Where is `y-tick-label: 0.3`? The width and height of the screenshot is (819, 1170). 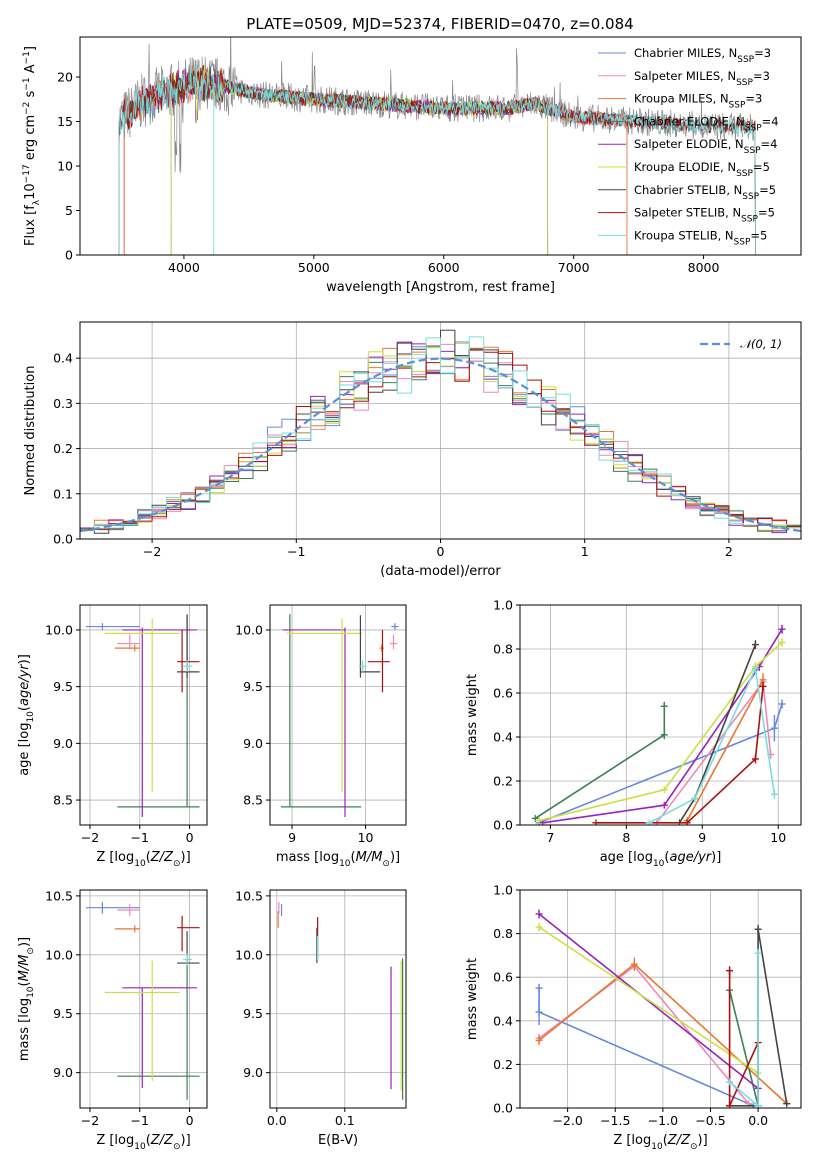
y-tick-label: 0.3 is located at coordinates (63, 403).